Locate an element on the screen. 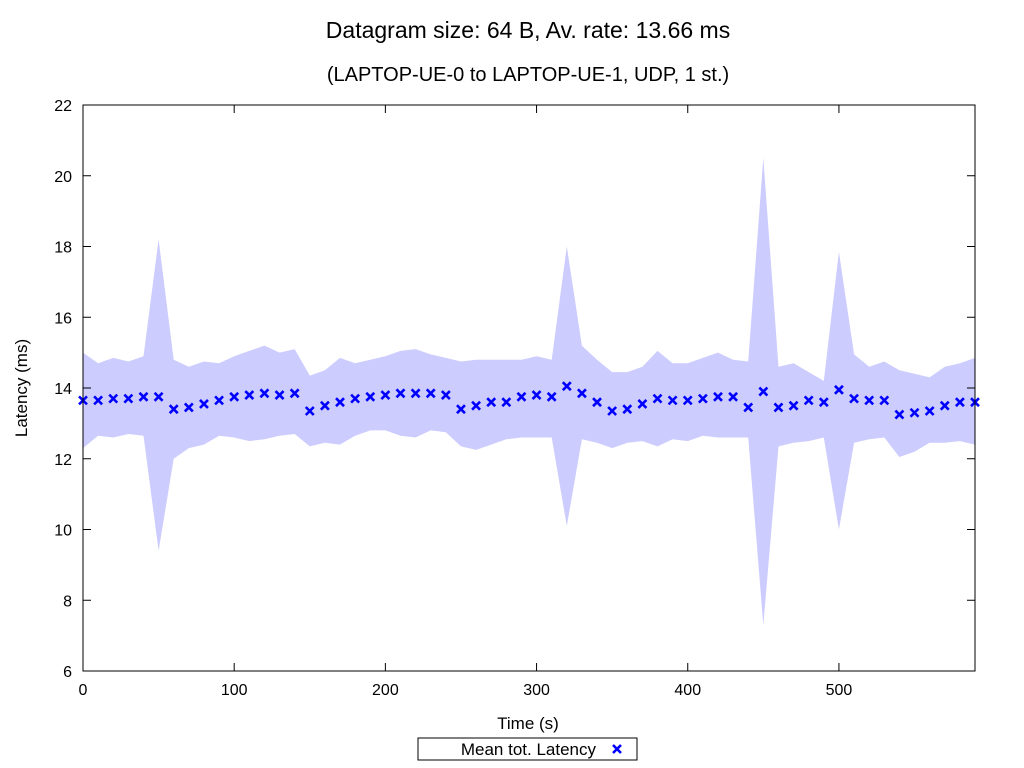 The height and width of the screenshot is (768, 1024). legend-marker-icon is located at coordinates (617, 749).